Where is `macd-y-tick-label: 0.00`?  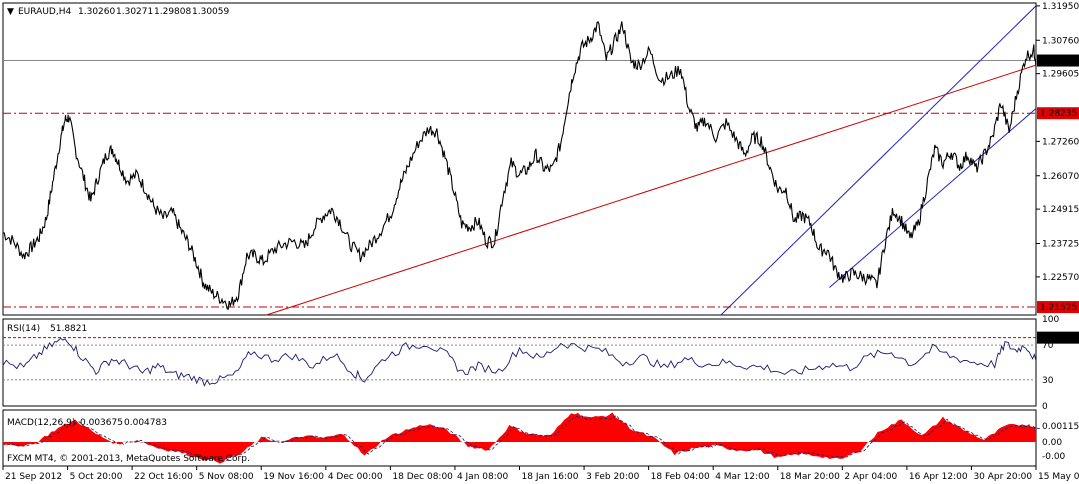 macd-y-tick-label: 0.00 is located at coordinates (1052, 443).